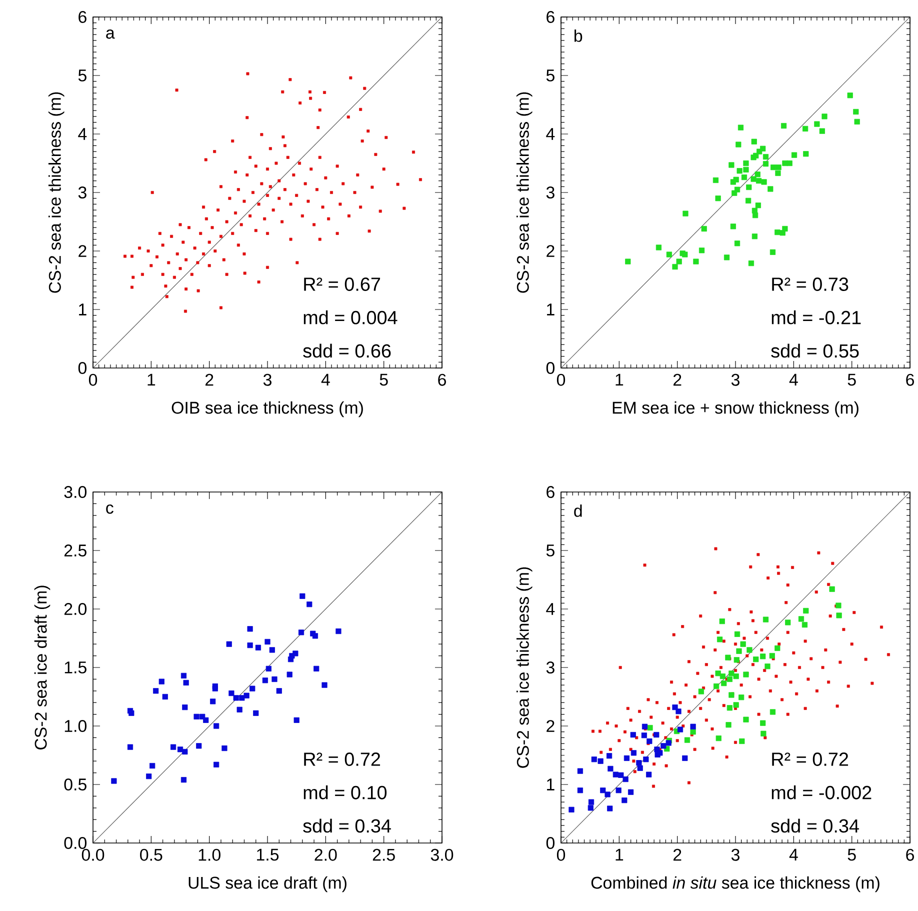 The image size is (918, 911). What do you see at coordinates (325, 854) in the screenshot?
I see `x-tick-label: 2.0` at bounding box center [325, 854].